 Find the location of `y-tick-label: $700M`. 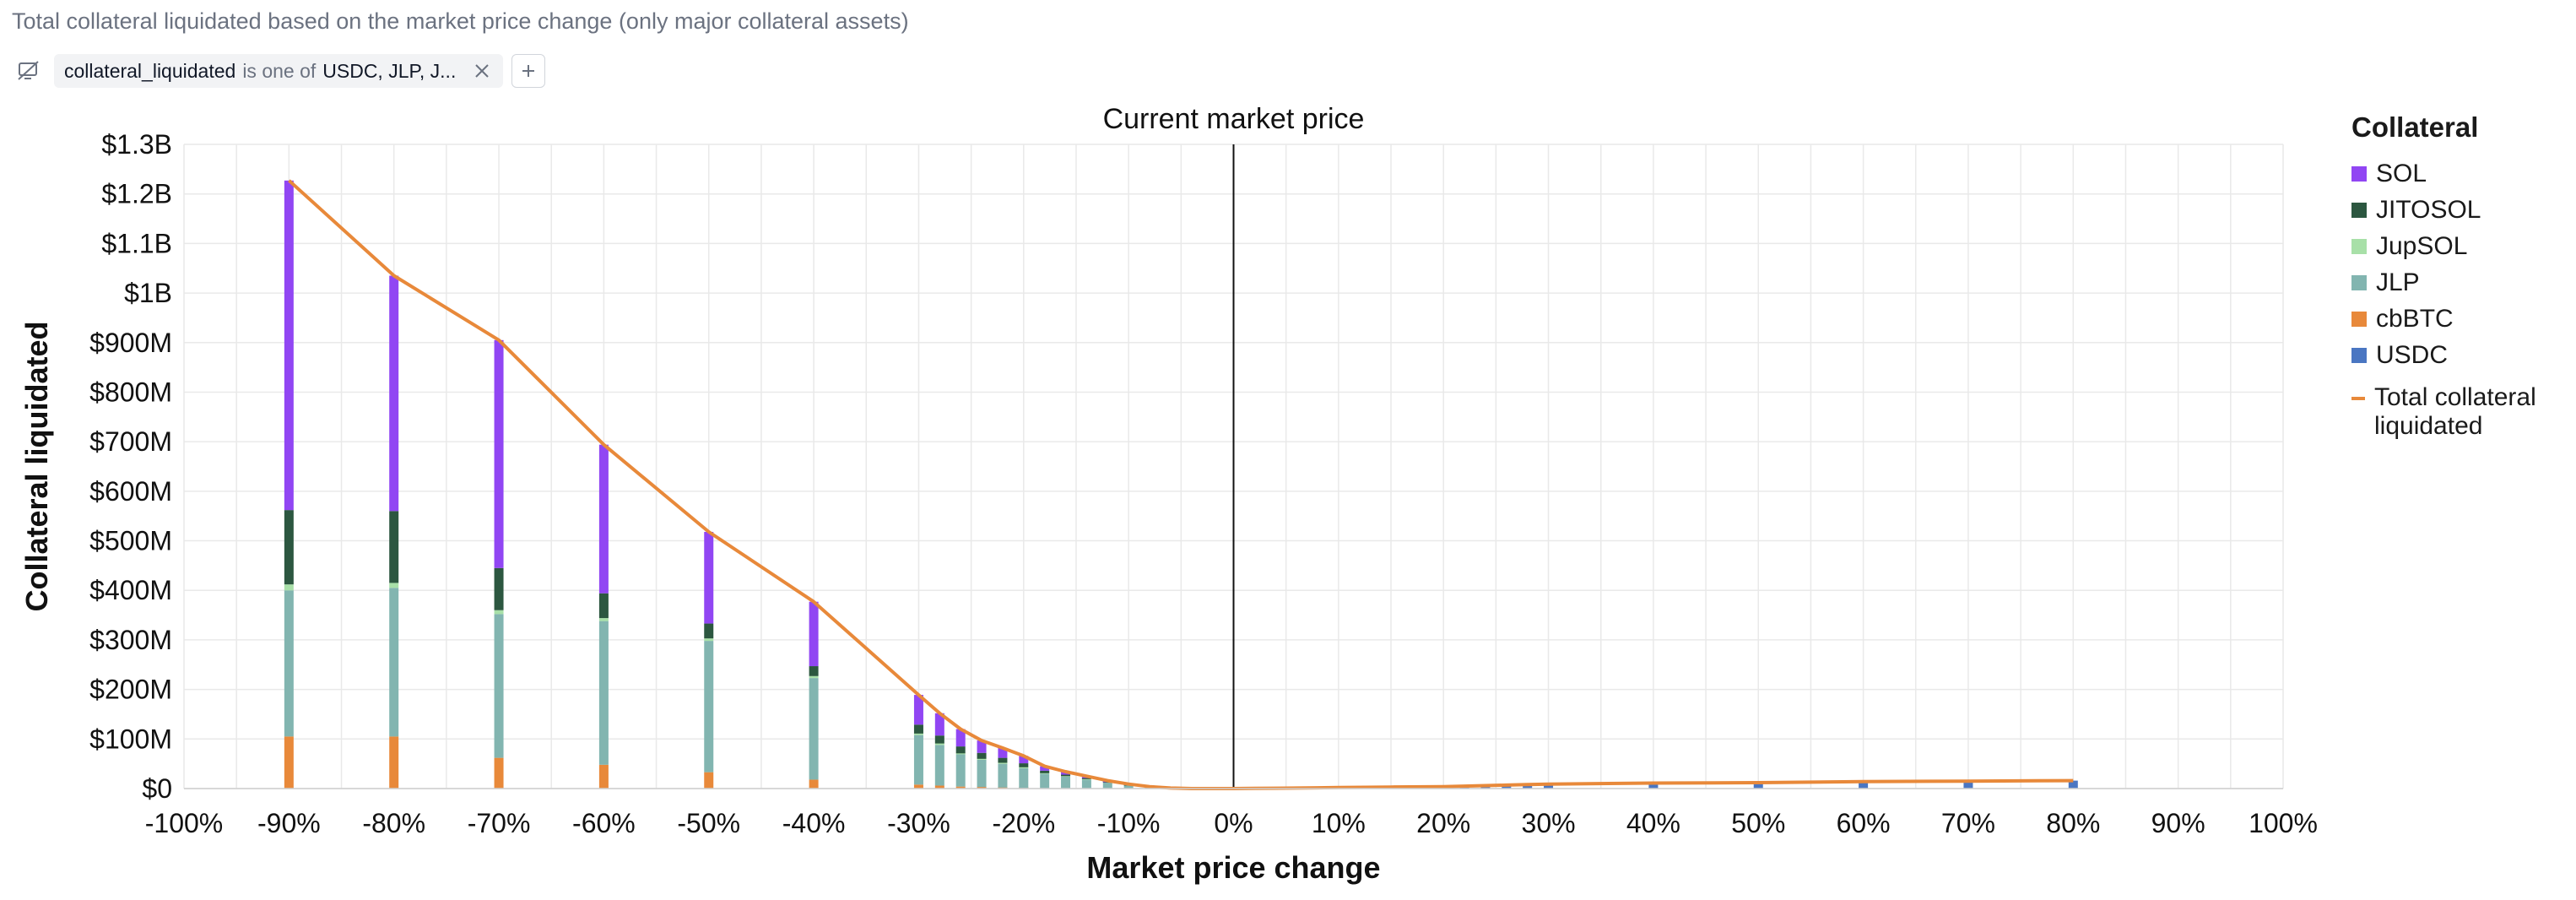

y-tick-label: $700M is located at coordinates (130, 441).